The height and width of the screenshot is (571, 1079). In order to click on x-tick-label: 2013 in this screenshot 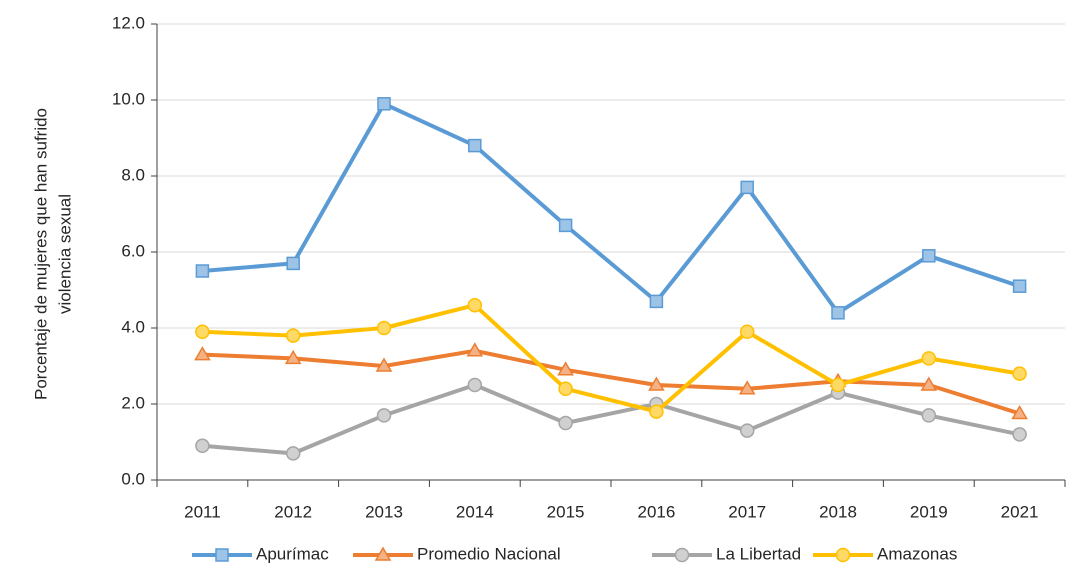, I will do `click(384, 511)`.